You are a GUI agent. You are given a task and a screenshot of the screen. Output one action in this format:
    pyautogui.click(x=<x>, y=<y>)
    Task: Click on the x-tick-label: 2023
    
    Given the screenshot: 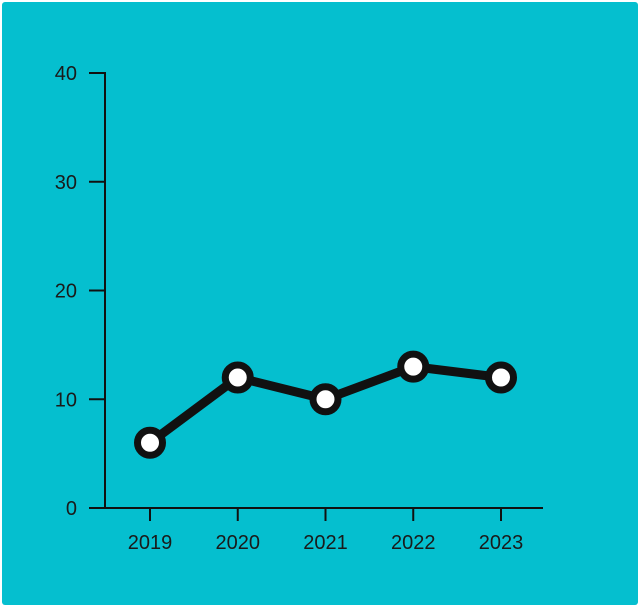 What is the action you would take?
    pyautogui.click(x=501, y=543)
    